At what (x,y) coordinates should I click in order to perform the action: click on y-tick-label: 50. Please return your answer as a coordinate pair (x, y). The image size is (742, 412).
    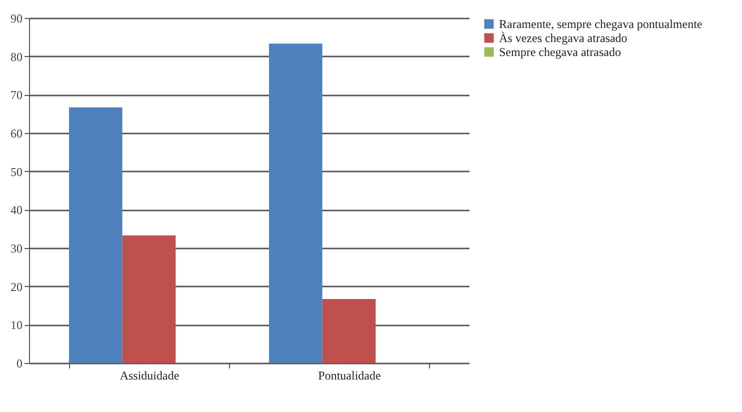
    Looking at the image, I should click on (16, 171).